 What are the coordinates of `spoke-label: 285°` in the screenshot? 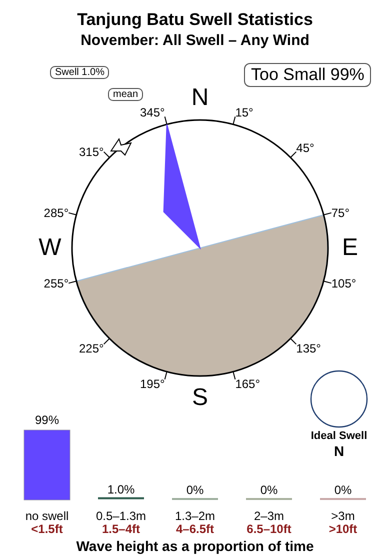 It's located at (56, 213).